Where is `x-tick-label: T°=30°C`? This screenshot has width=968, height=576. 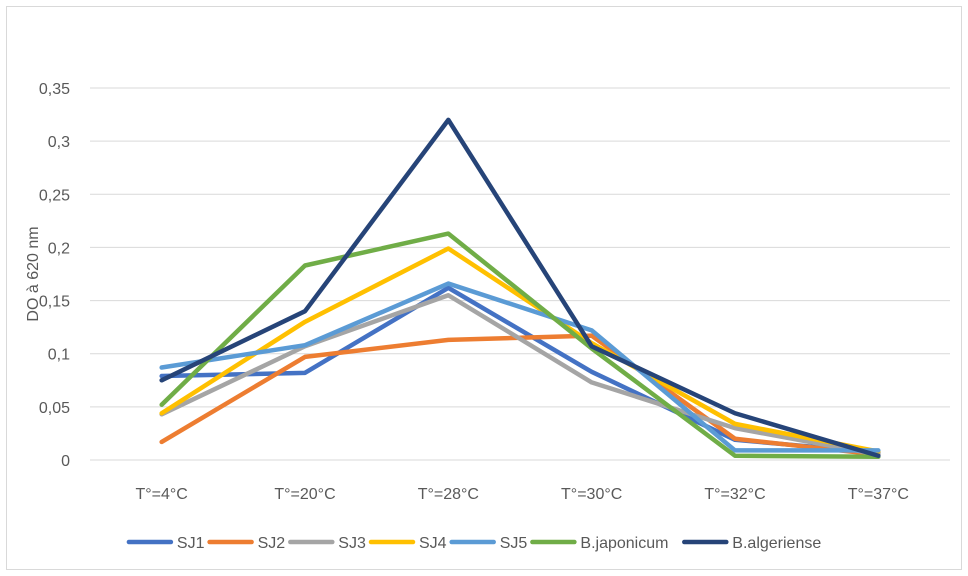
x-tick-label: T°=30°C is located at coordinates (591, 494).